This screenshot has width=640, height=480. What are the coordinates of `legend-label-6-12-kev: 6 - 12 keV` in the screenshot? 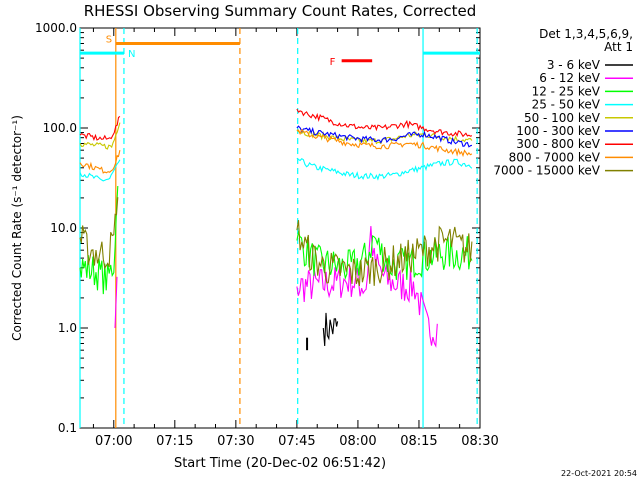 It's located at (570, 78).